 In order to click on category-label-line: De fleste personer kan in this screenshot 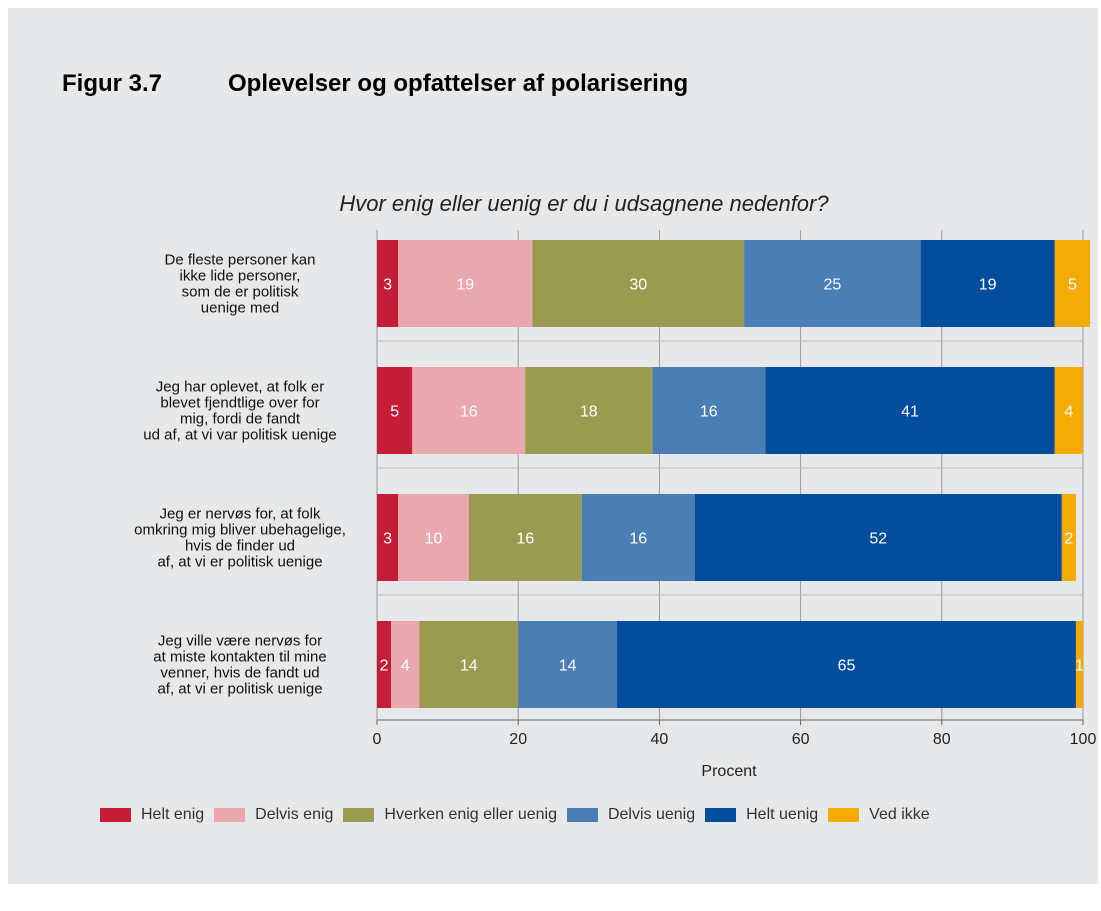, I will do `click(240, 260)`.